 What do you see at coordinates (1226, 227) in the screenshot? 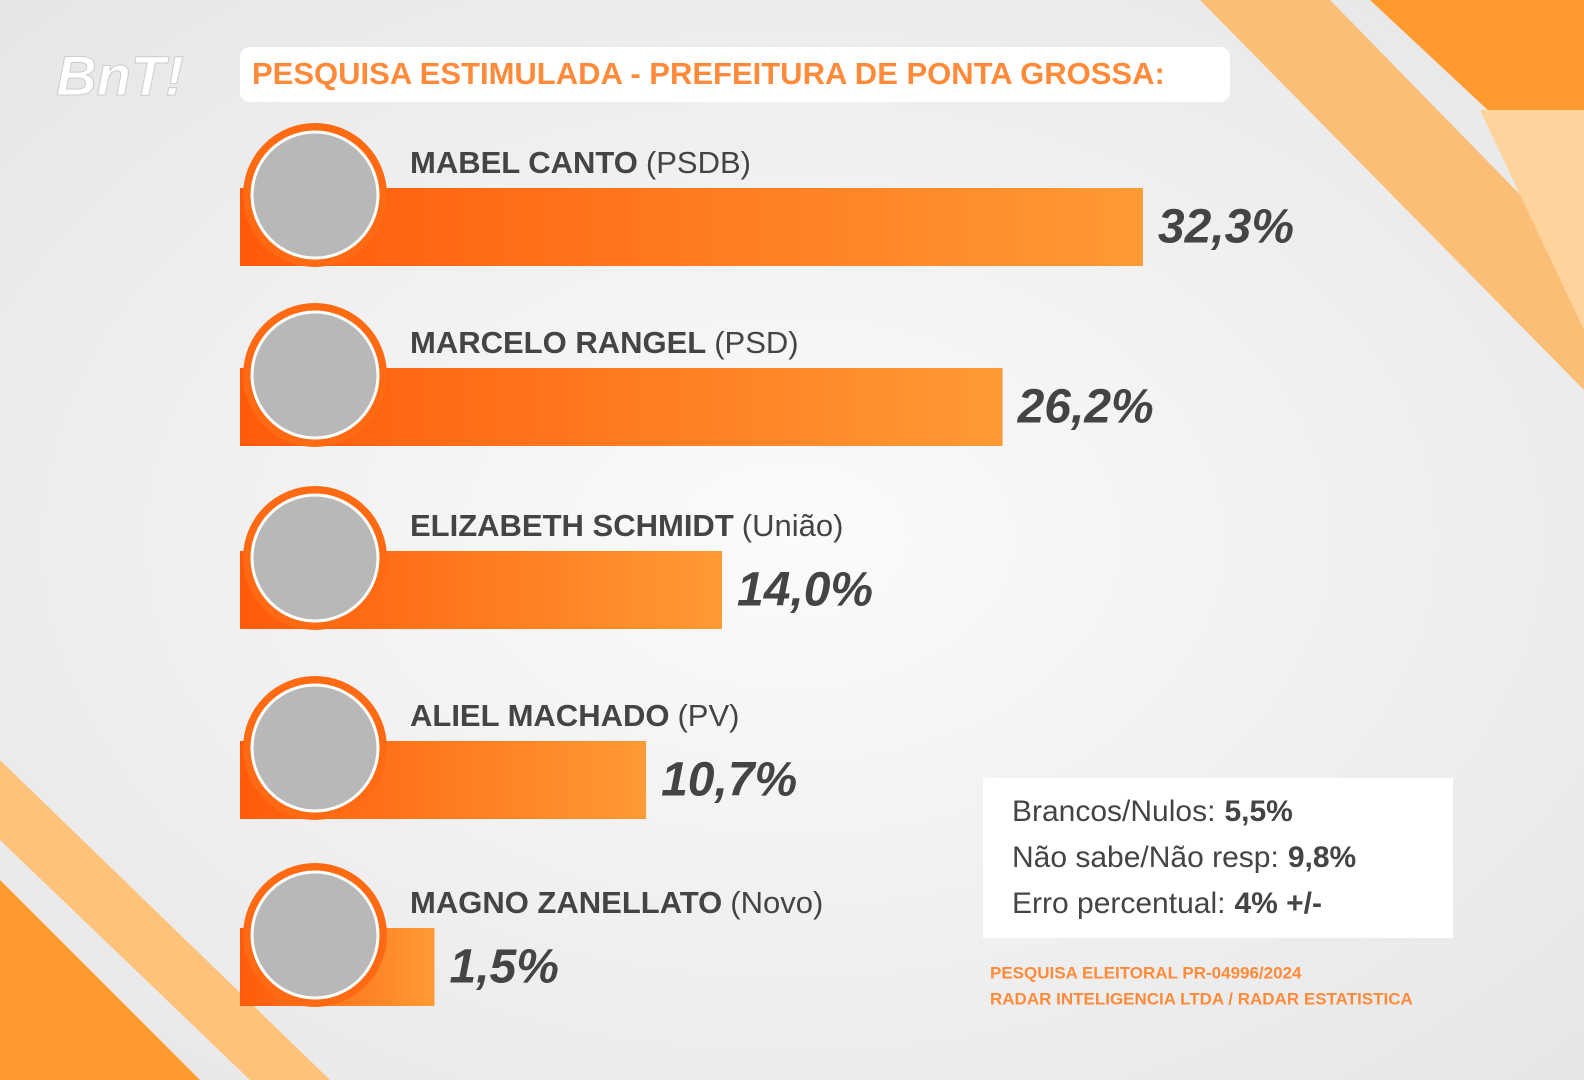
I see `value-label: 32,3%` at bounding box center [1226, 227].